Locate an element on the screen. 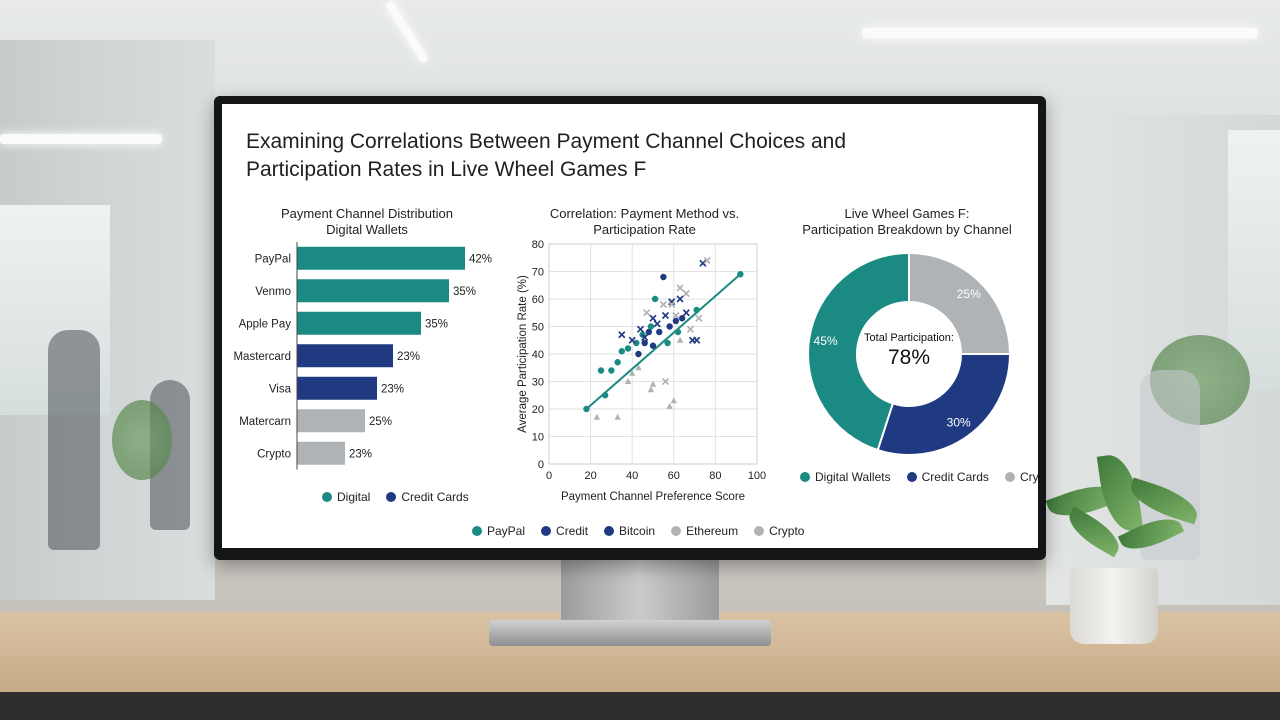 The width and height of the screenshot is (1280, 720). bar-category-label: Mastercard is located at coordinates (262, 357).